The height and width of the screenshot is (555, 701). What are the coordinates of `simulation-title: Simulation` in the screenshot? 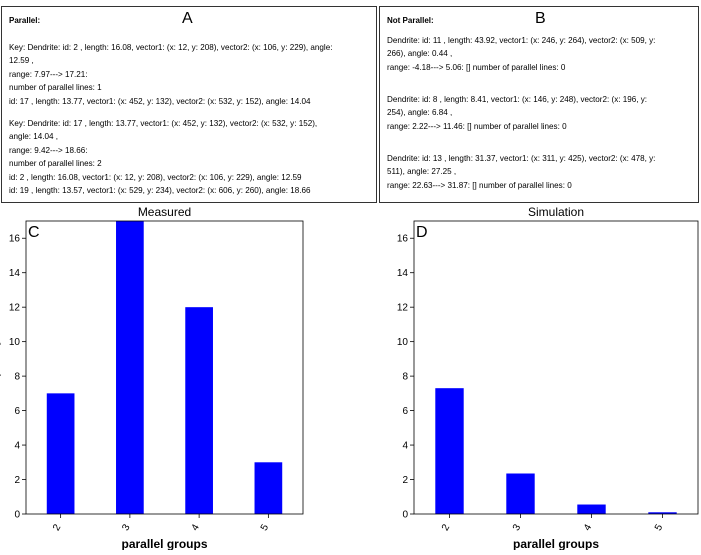 It's located at (556, 212).